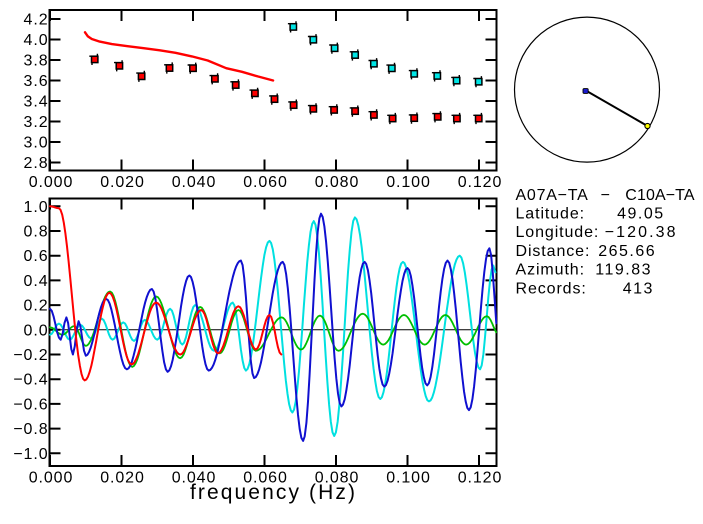 This screenshot has height=524, width=703. Describe the element at coordinates (627, 251) in the screenshot. I see `svg-text: 265.66` at that location.